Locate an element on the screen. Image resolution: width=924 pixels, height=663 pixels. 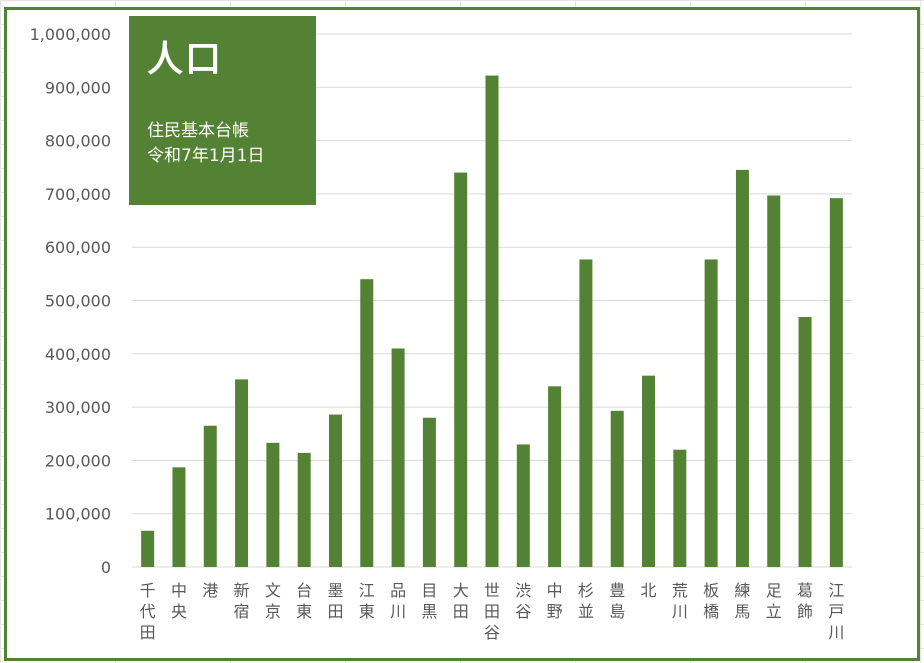
y-tick-label: 200,000 is located at coordinates (78, 460).